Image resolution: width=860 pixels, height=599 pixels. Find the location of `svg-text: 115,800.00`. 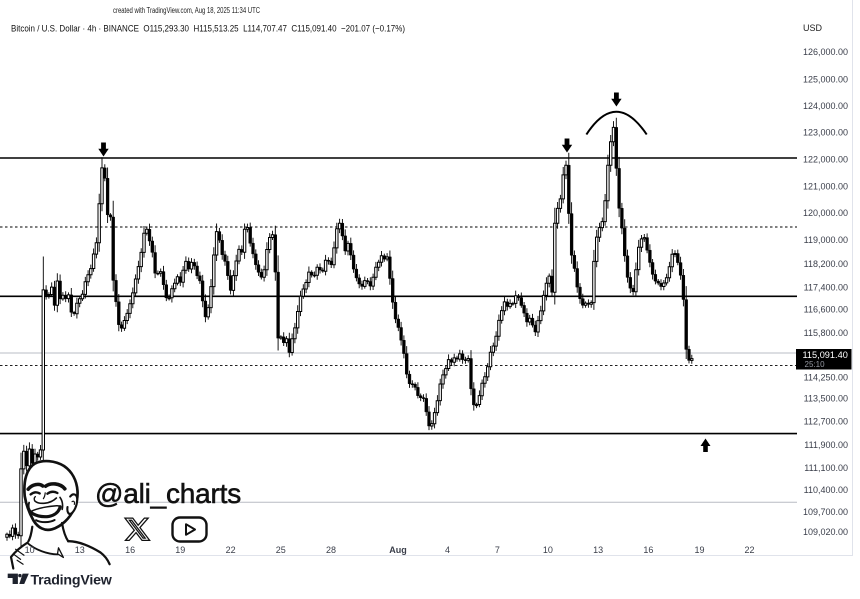

svg-text: 115,800.00 is located at coordinates (826, 333).